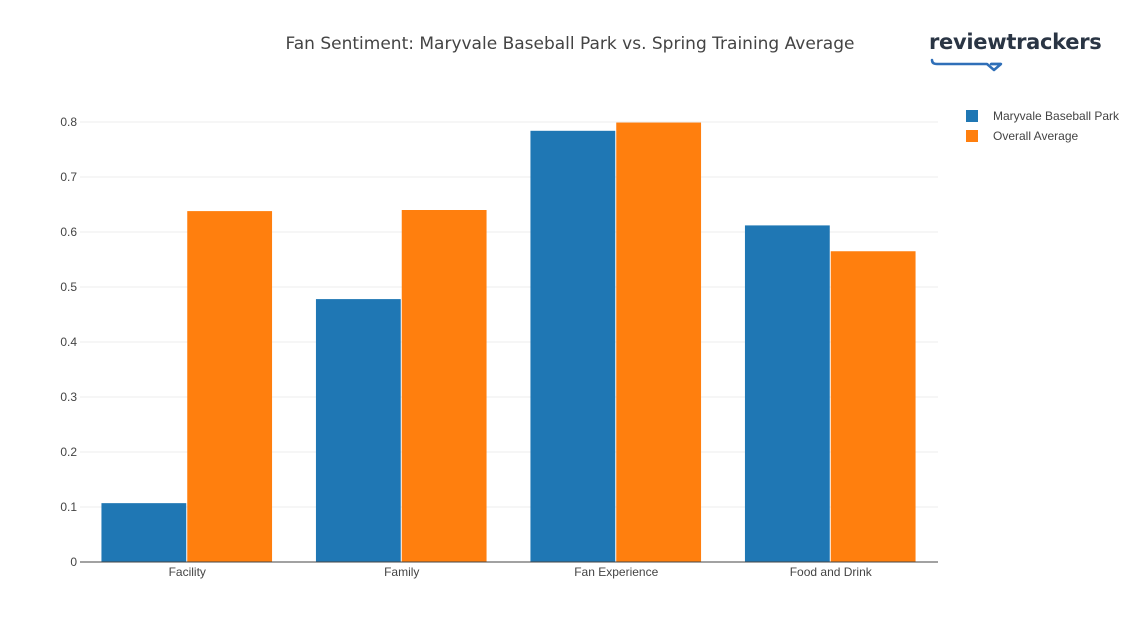 The height and width of the screenshot is (642, 1143). What do you see at coordinates (68, 397) in the screenshot?
I see `y-tick-label: 0.3` at bounding box center [68, 397].